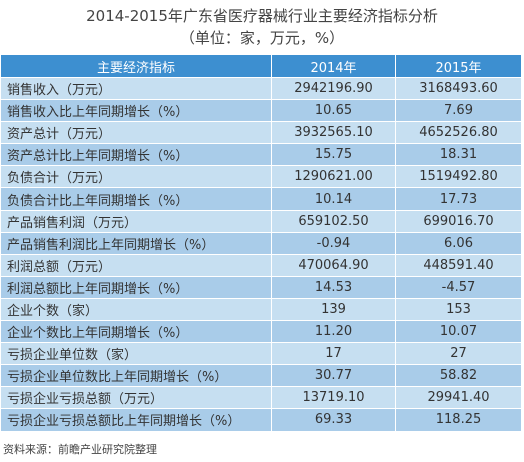  Describe the element at coordinates (334, 243) in the screenshot. I see `value-2014: -0.94` at that location.